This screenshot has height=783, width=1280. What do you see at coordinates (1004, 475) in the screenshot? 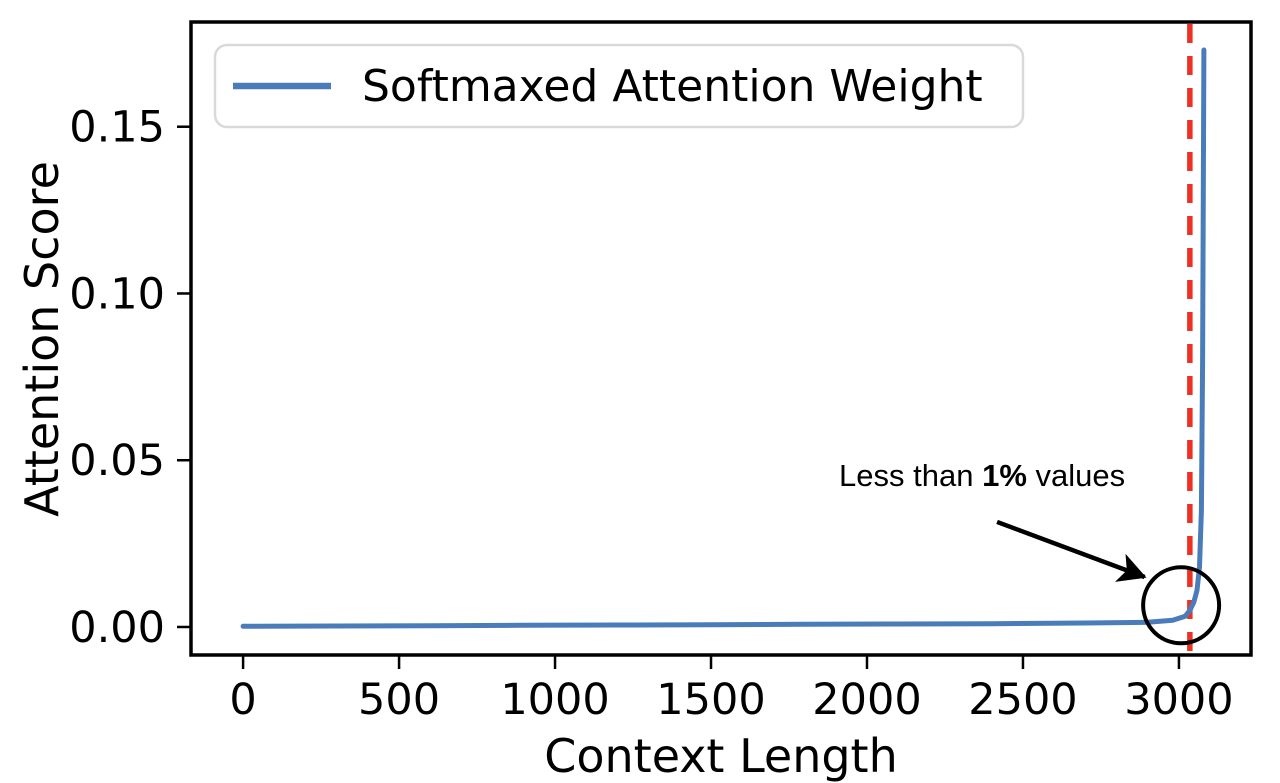
I see `annotation-text-bold-part: 1%` at bounding box center [1004, 475].